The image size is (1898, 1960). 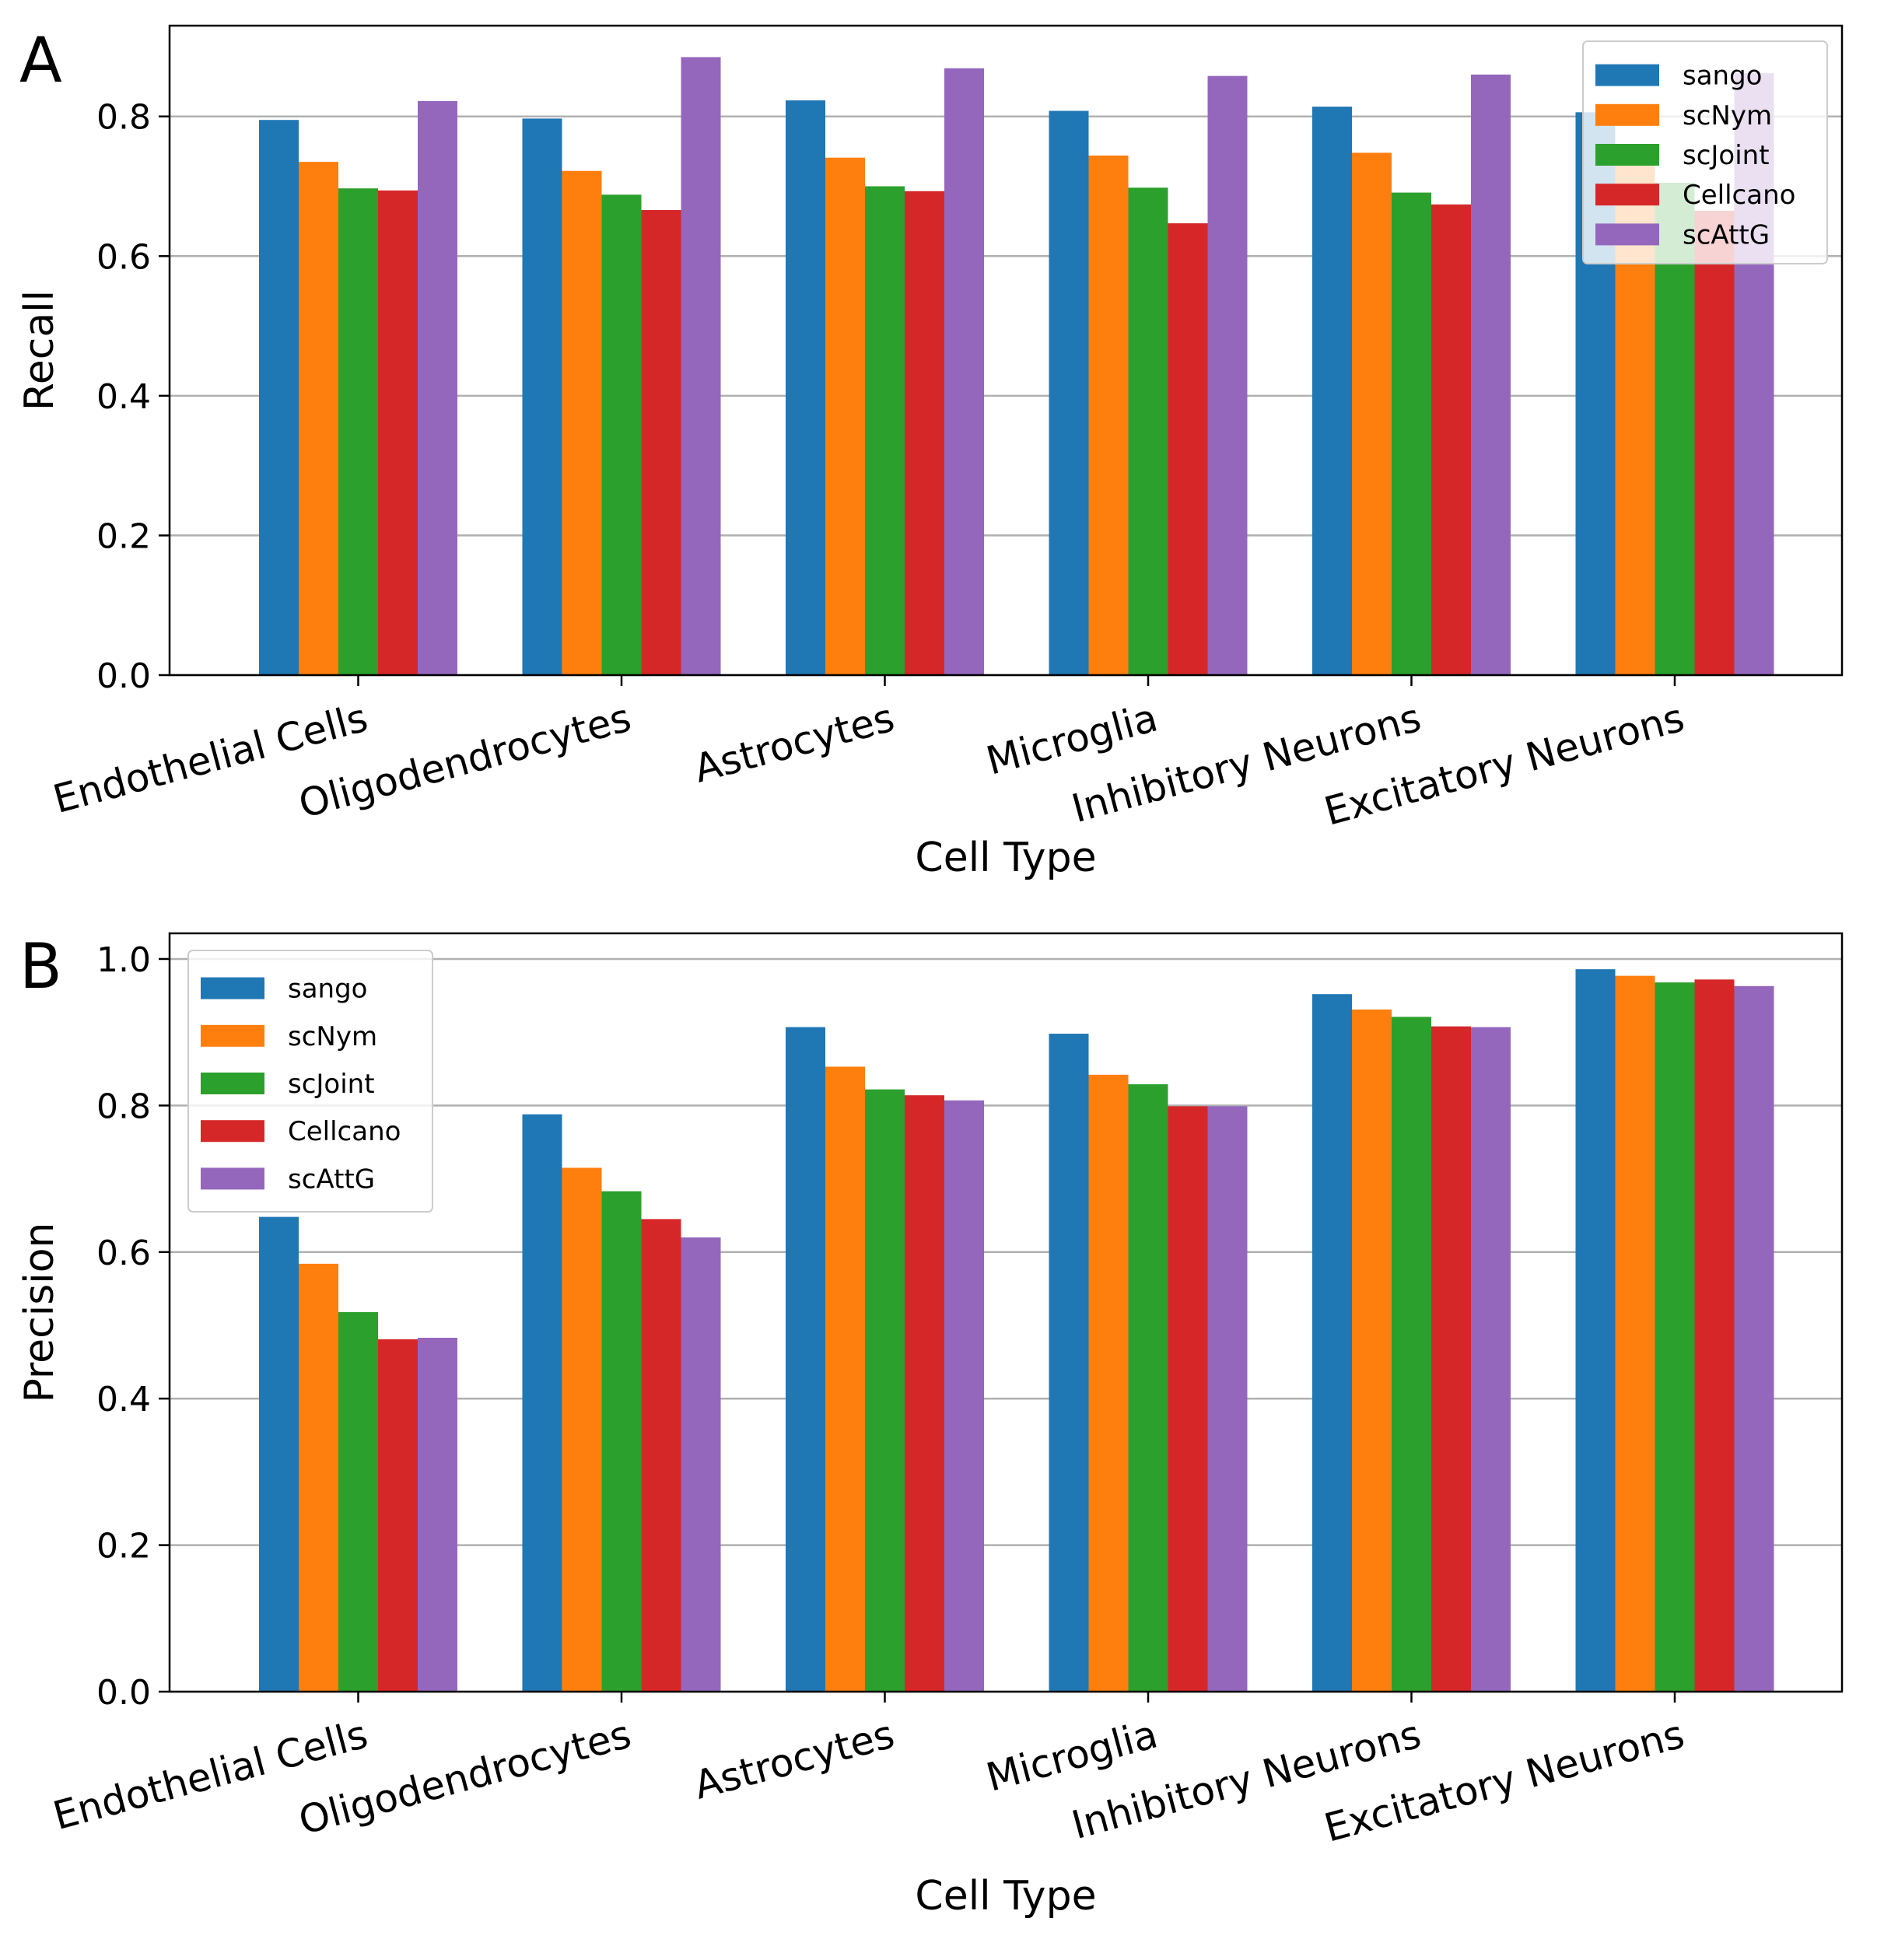 I want to click on x-tick-label: Astrocytes, so click(x=794, y=1760).